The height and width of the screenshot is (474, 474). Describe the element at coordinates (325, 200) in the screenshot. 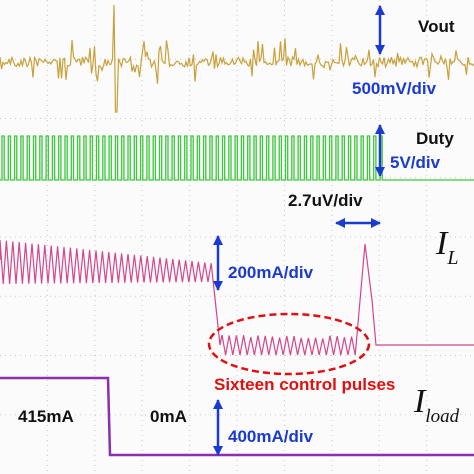

I see `time-scale: 2.7uV/div` at that location.